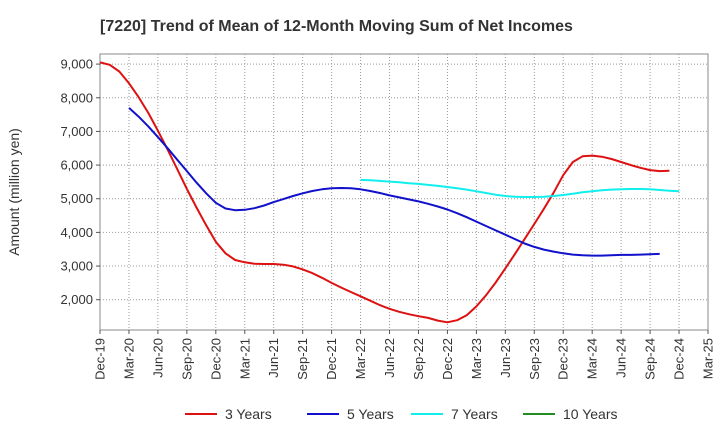  I want to click on y-tick-label: 6,000, so click(76, 165).